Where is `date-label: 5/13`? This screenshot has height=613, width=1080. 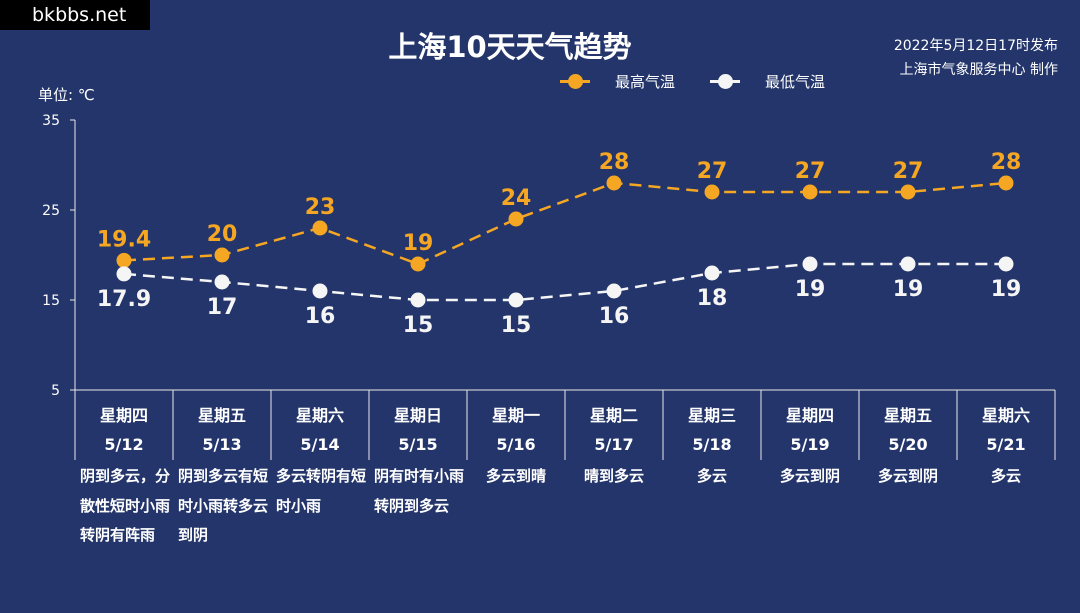 date-label: 5/13 is located at coordinates (222, 444).